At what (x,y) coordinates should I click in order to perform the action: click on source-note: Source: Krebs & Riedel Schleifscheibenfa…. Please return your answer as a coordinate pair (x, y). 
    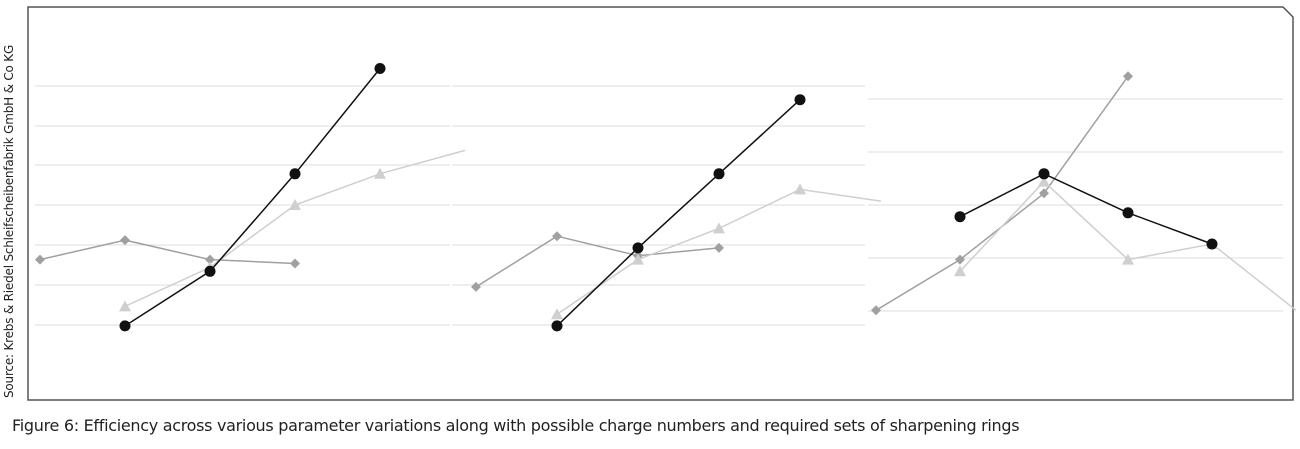
    Looking at the image, I should click on (9, 221).